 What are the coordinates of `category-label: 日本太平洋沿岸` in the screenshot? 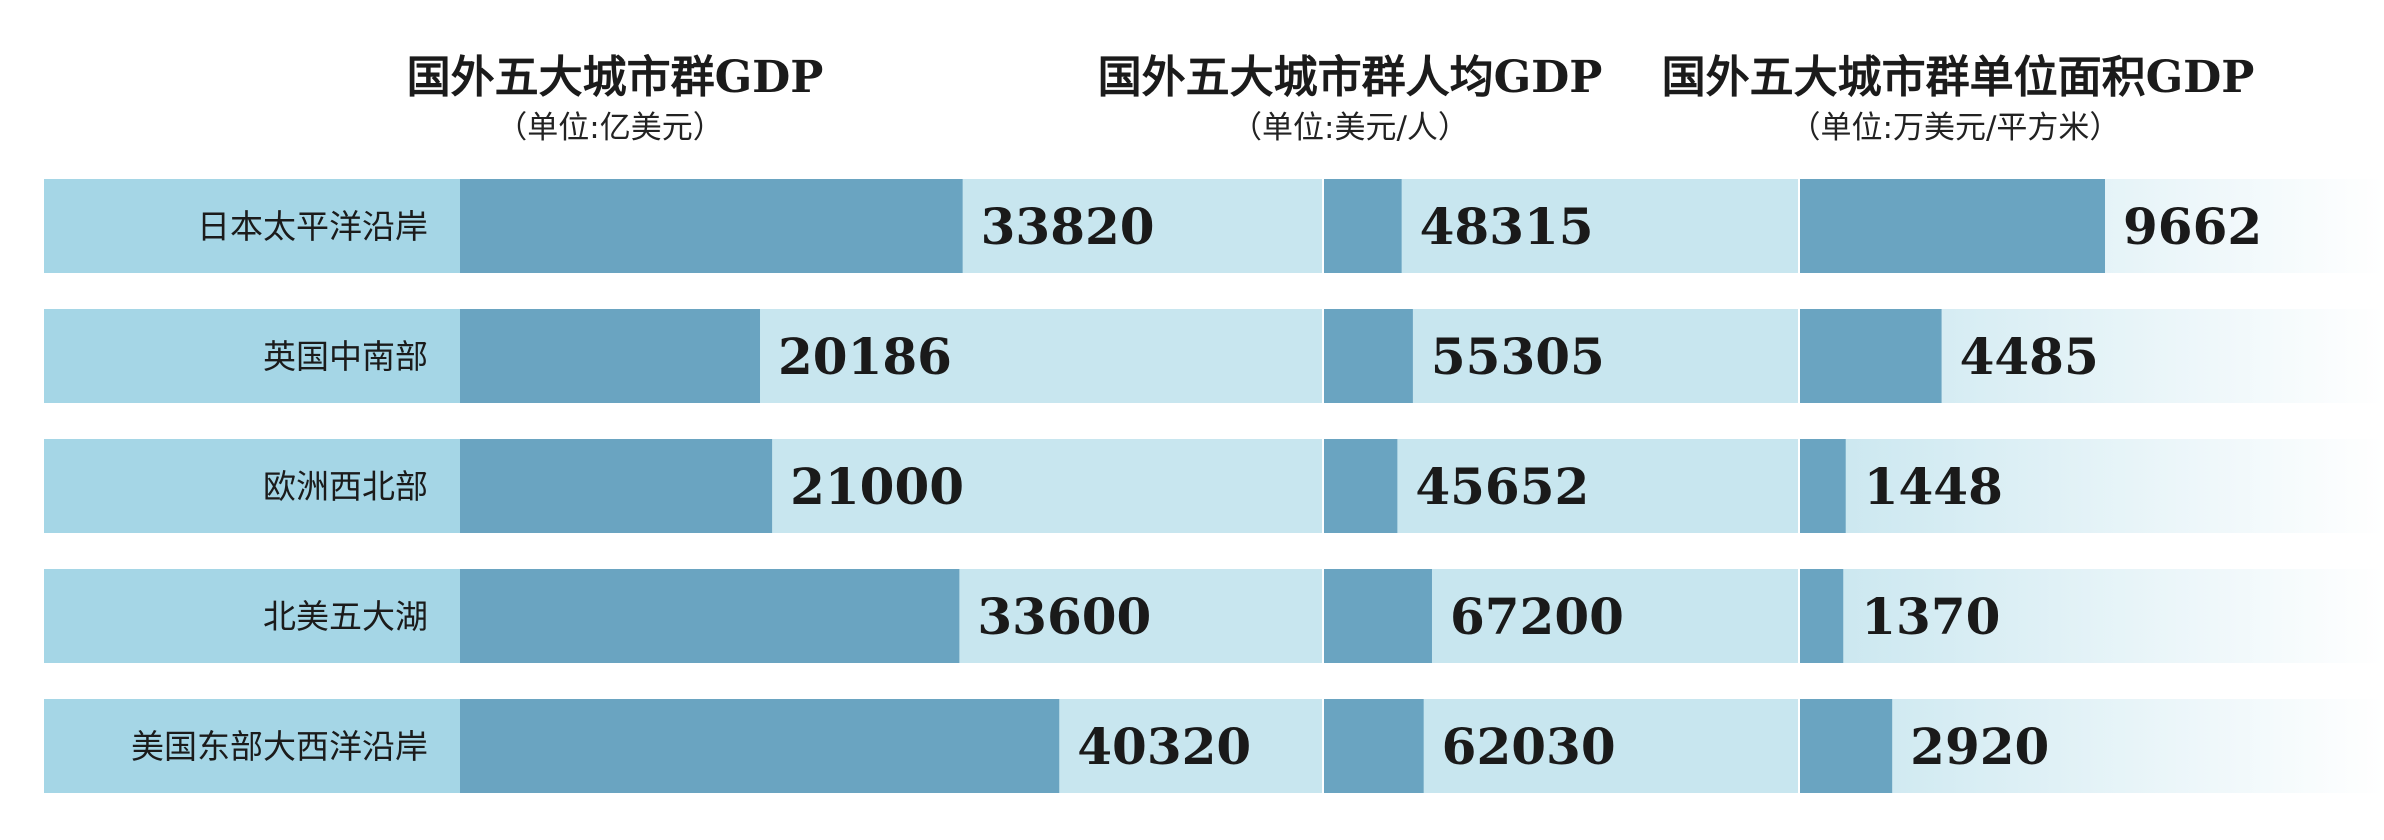 It's located at (312, 226).